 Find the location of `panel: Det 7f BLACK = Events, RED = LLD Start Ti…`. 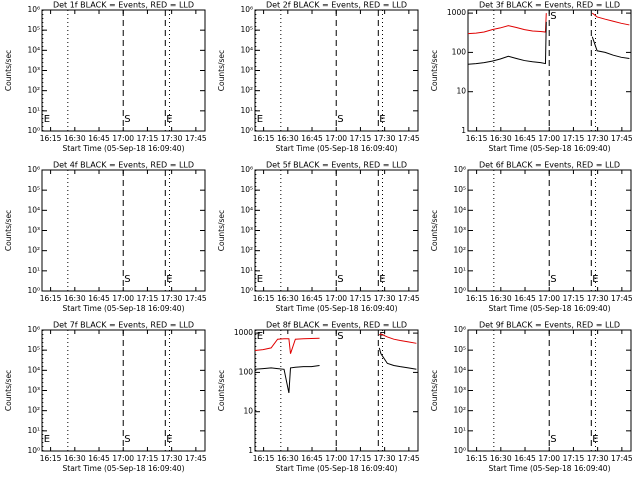

panel: Det 7f BLACK = Events, RED = LLD Start Ti… is located at coordinates (105, 397).